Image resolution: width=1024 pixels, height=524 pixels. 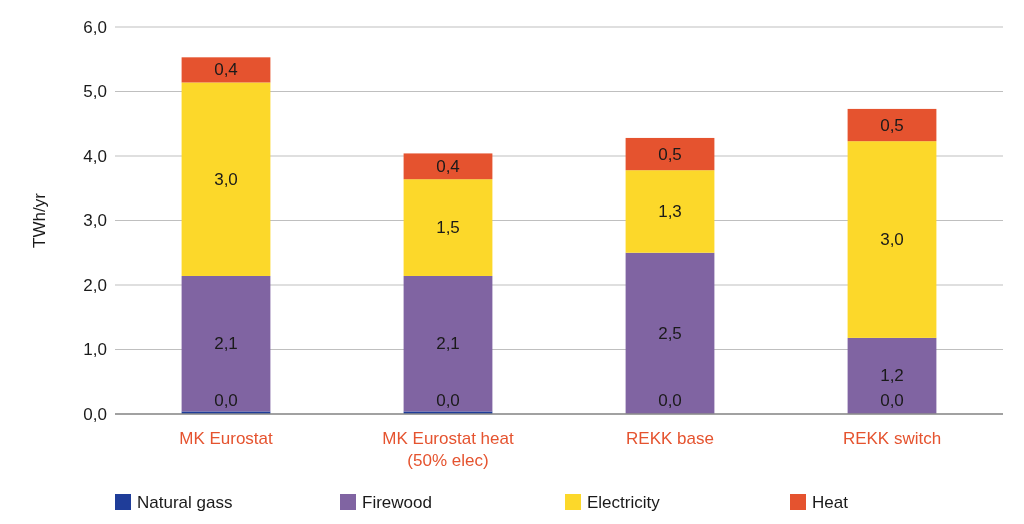 What do you see at coordinates (39, 220) in the screenshot?
I see `y-axis-title: TWh/yr` at bounding box center [39, 220].